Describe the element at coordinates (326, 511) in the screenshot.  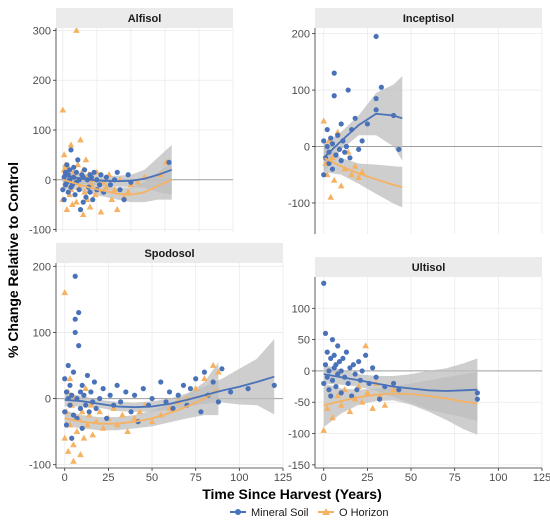
I see `legend-marker-ohorizon` at that location.